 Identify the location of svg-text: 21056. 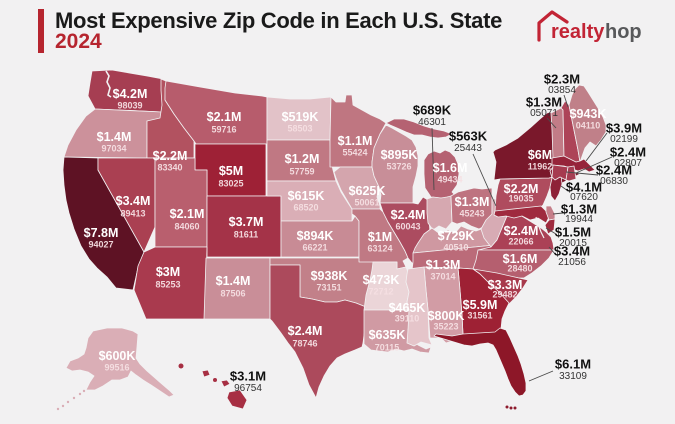
(572, 262).